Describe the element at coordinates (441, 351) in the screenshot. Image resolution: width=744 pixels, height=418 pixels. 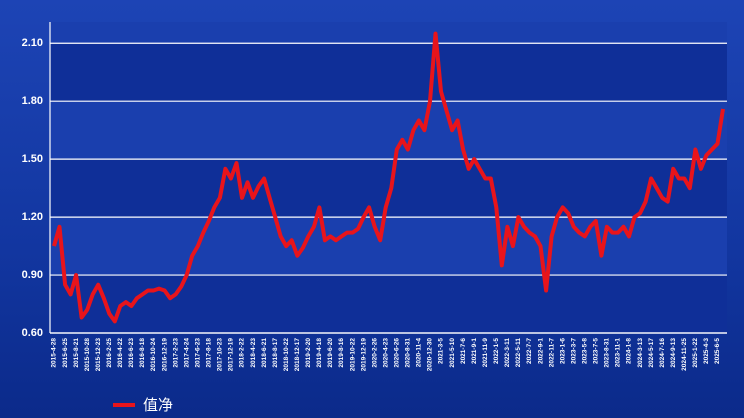
I see `x-tick-label: 2021-3-5` at that location.